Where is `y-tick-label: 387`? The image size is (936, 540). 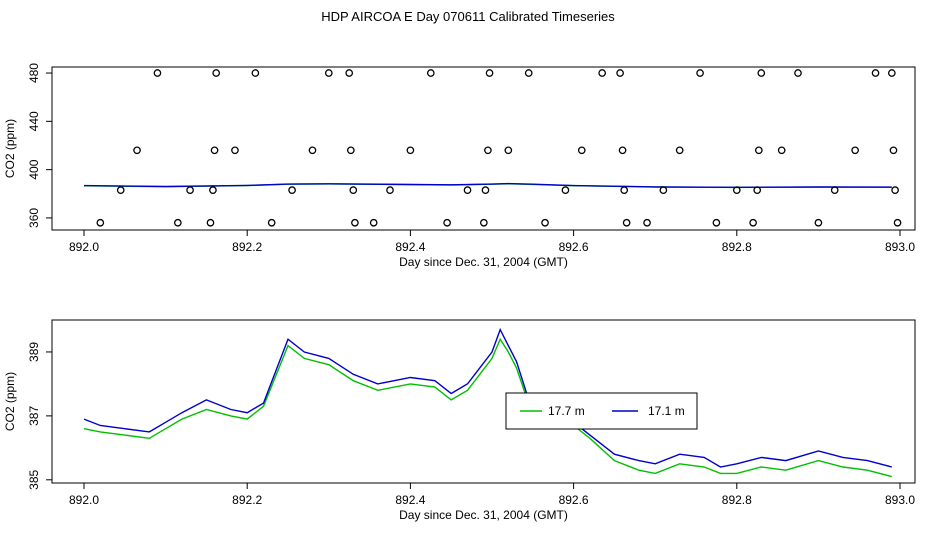 y-tick-label: 387 is located at coordinates (34, 416).